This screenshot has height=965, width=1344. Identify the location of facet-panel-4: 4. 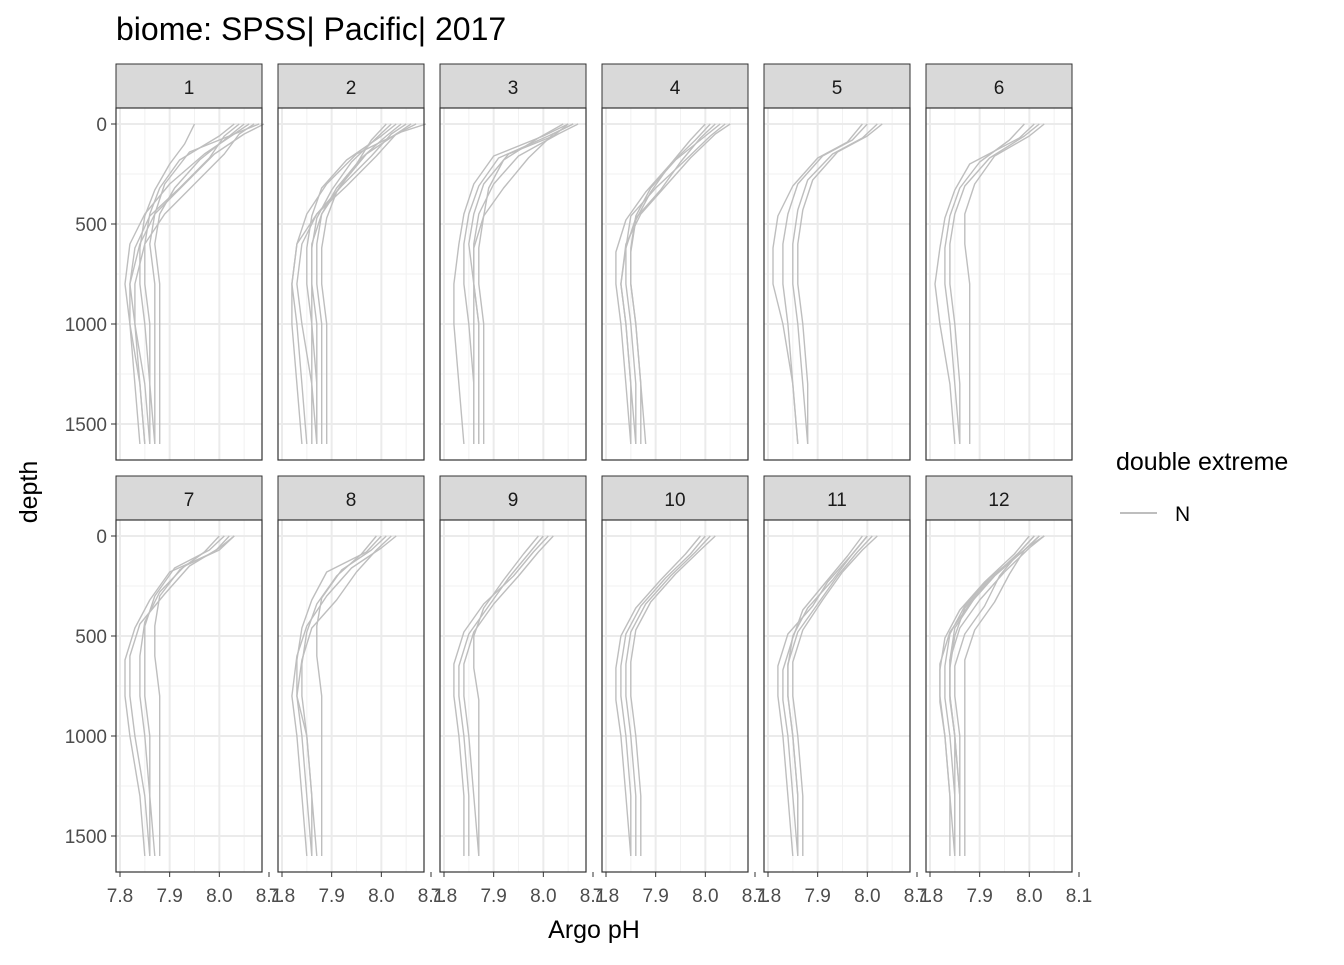
(675, 262).